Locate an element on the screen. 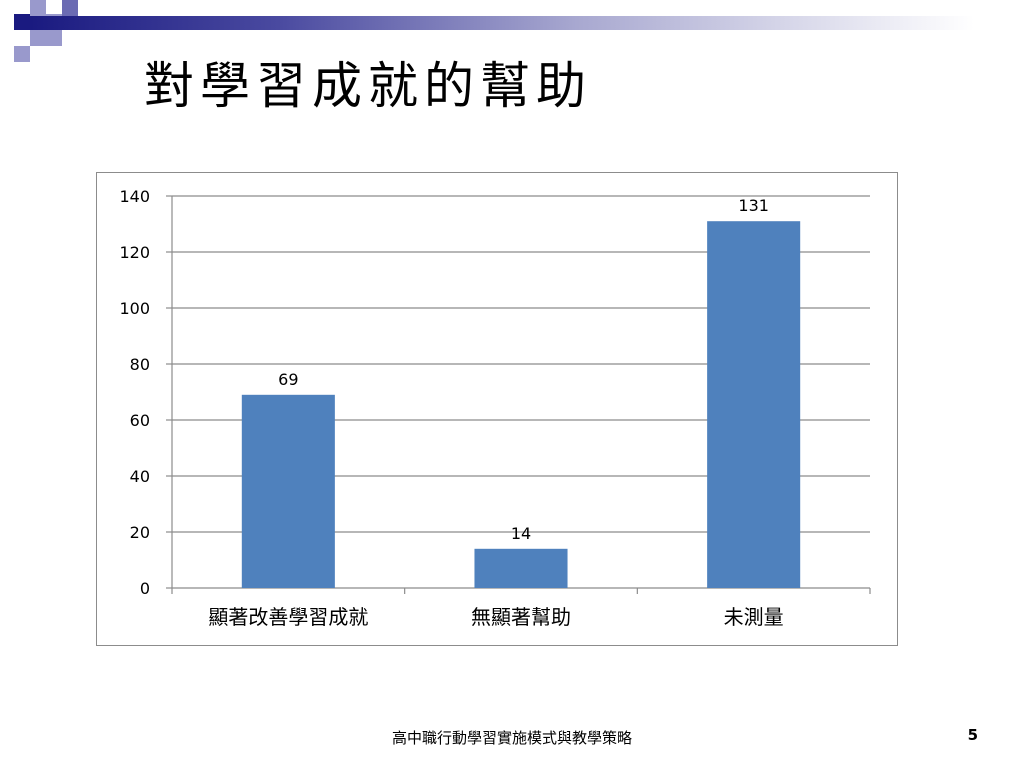 The image size is (1024, 768). y-tick-label: 40 is located at coordinates (140, 476).